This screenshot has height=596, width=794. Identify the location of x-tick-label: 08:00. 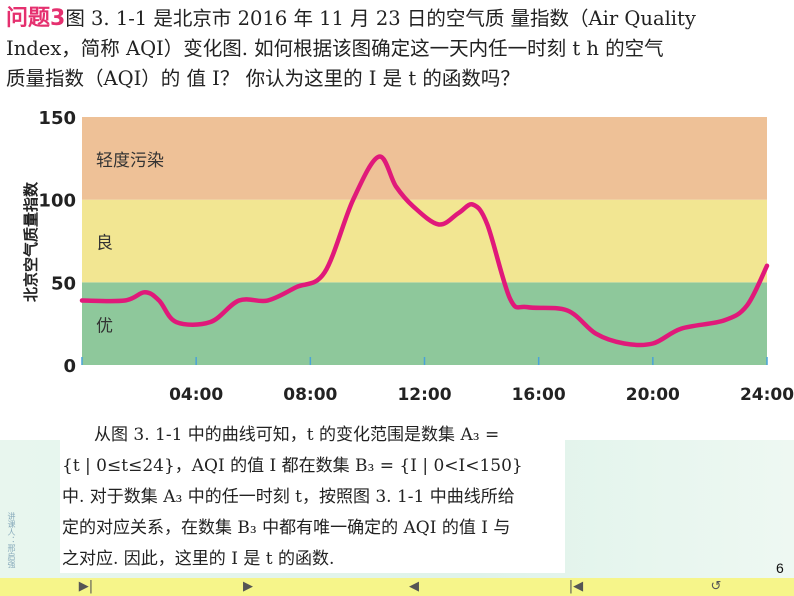
(310, 395).